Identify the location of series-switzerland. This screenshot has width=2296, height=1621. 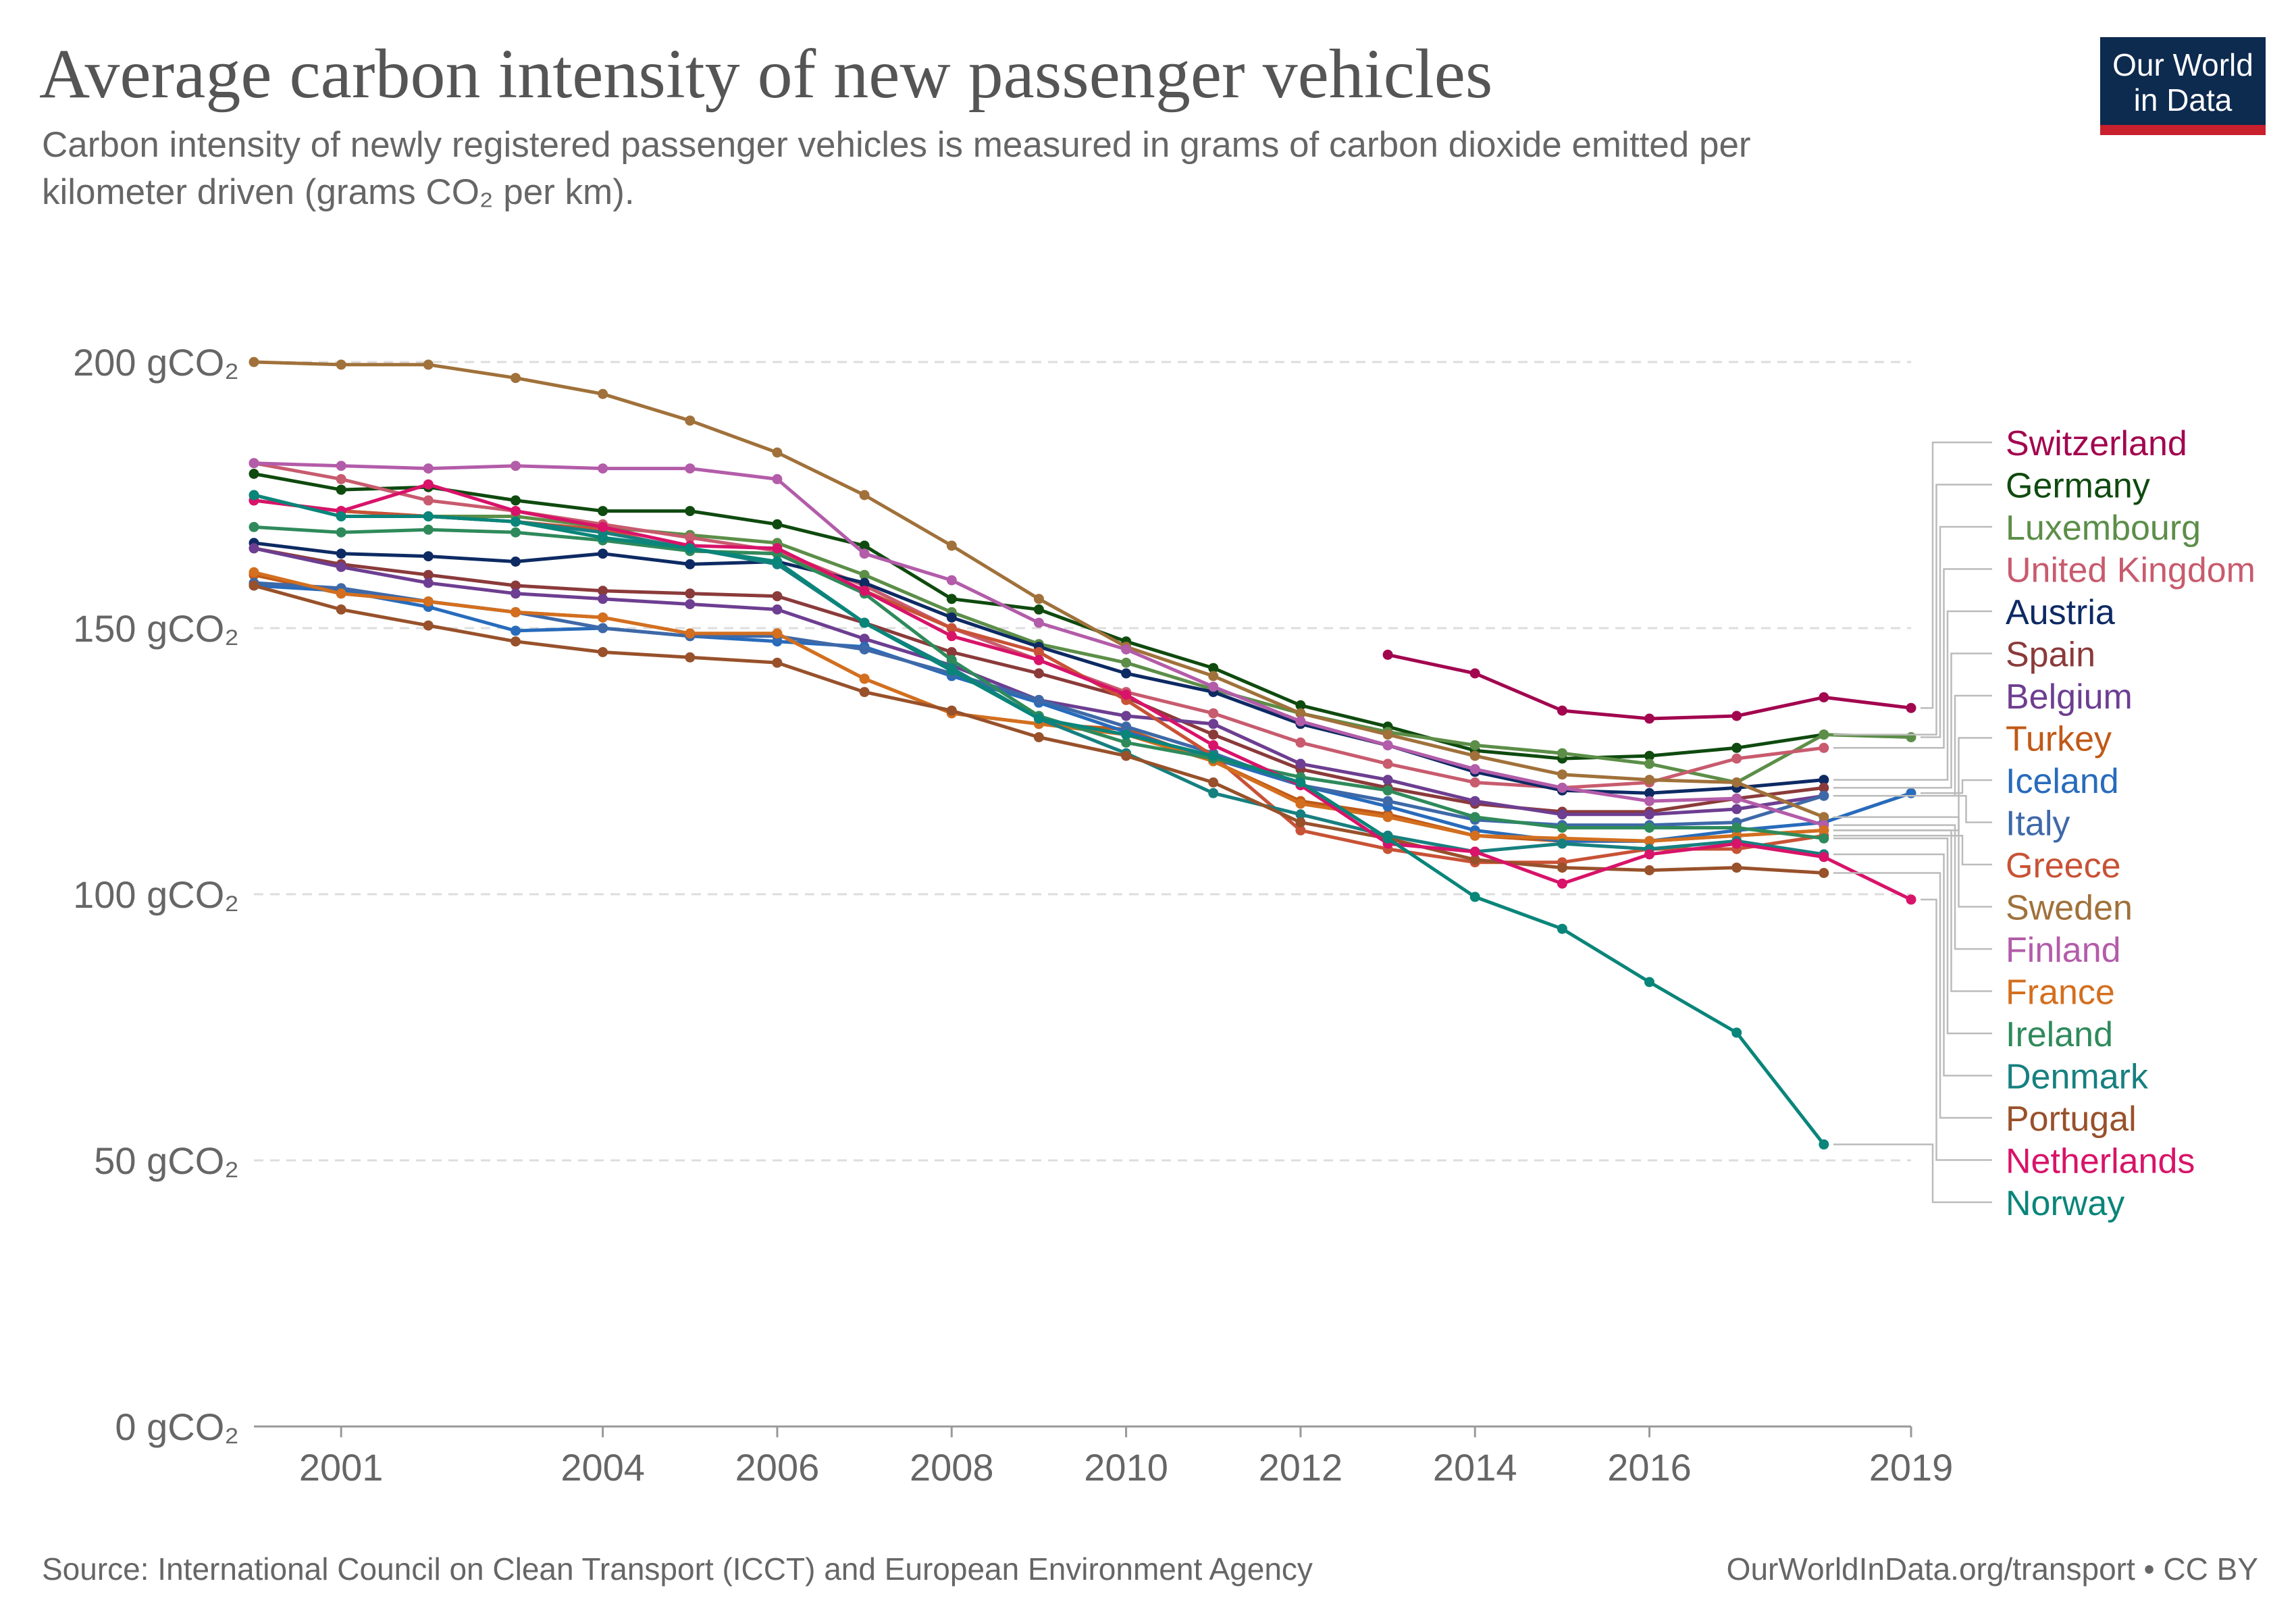
(1649, 686).